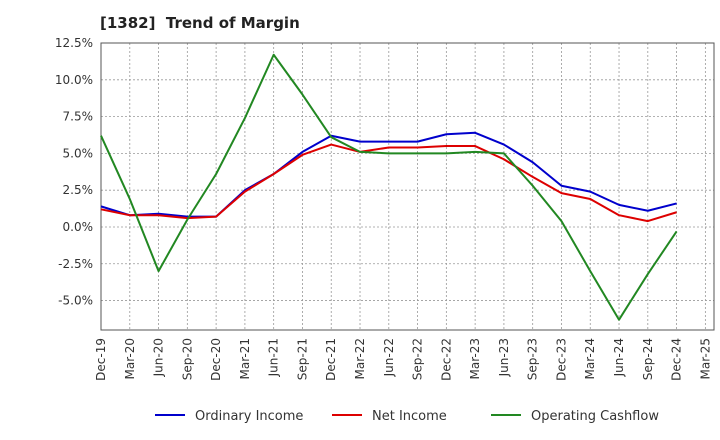  What do you see at coordinates (389, 357) in the screenshot?
I see `x-tick-label: Jun-22` at bounding box center [389, 357].